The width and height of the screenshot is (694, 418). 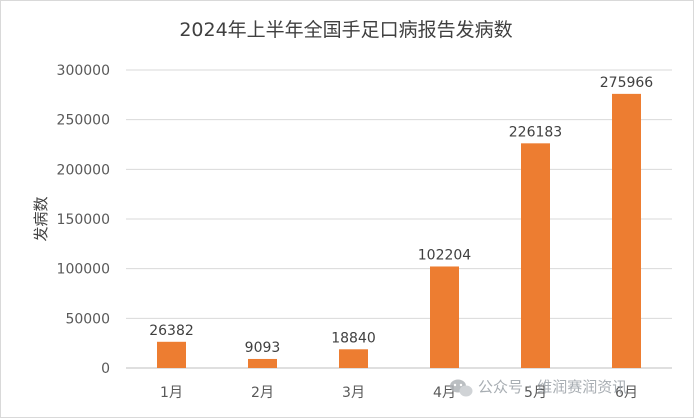 What do you see at coordinates (444, 393) in the screenshot?
I see `x-tick-label: 4月` at bounding box center [444, 393].